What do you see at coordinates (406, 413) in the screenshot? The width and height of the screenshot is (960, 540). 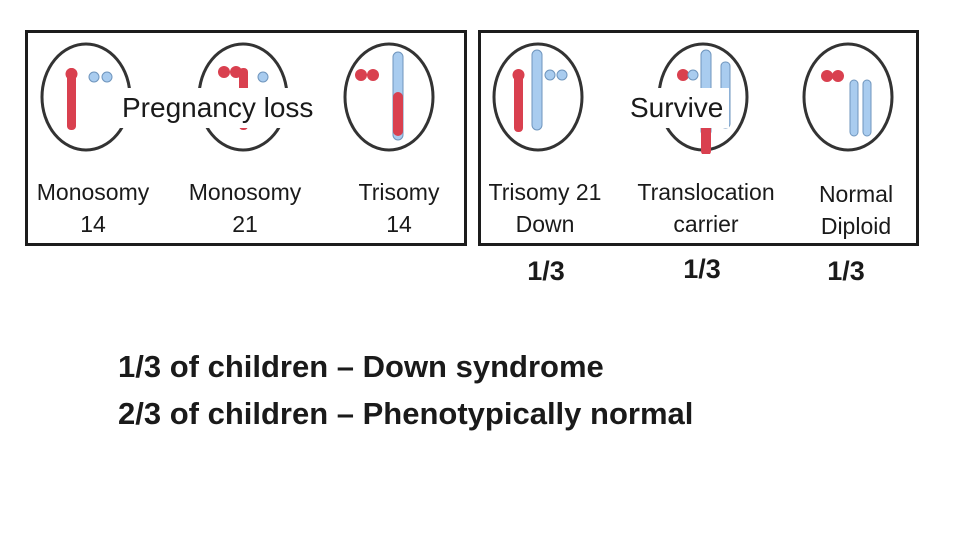 I see `summary-phenotypically-normal: 2/3 of children – Phenotypically normal` at bounding box center [406, 413].